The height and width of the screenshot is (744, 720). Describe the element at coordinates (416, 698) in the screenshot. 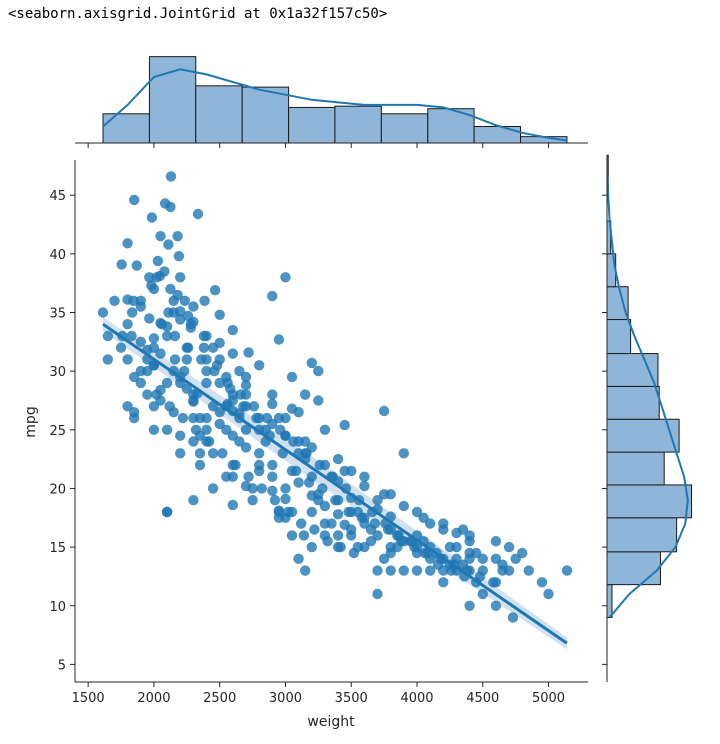

I see `x-tick-label: 4000` at that location.